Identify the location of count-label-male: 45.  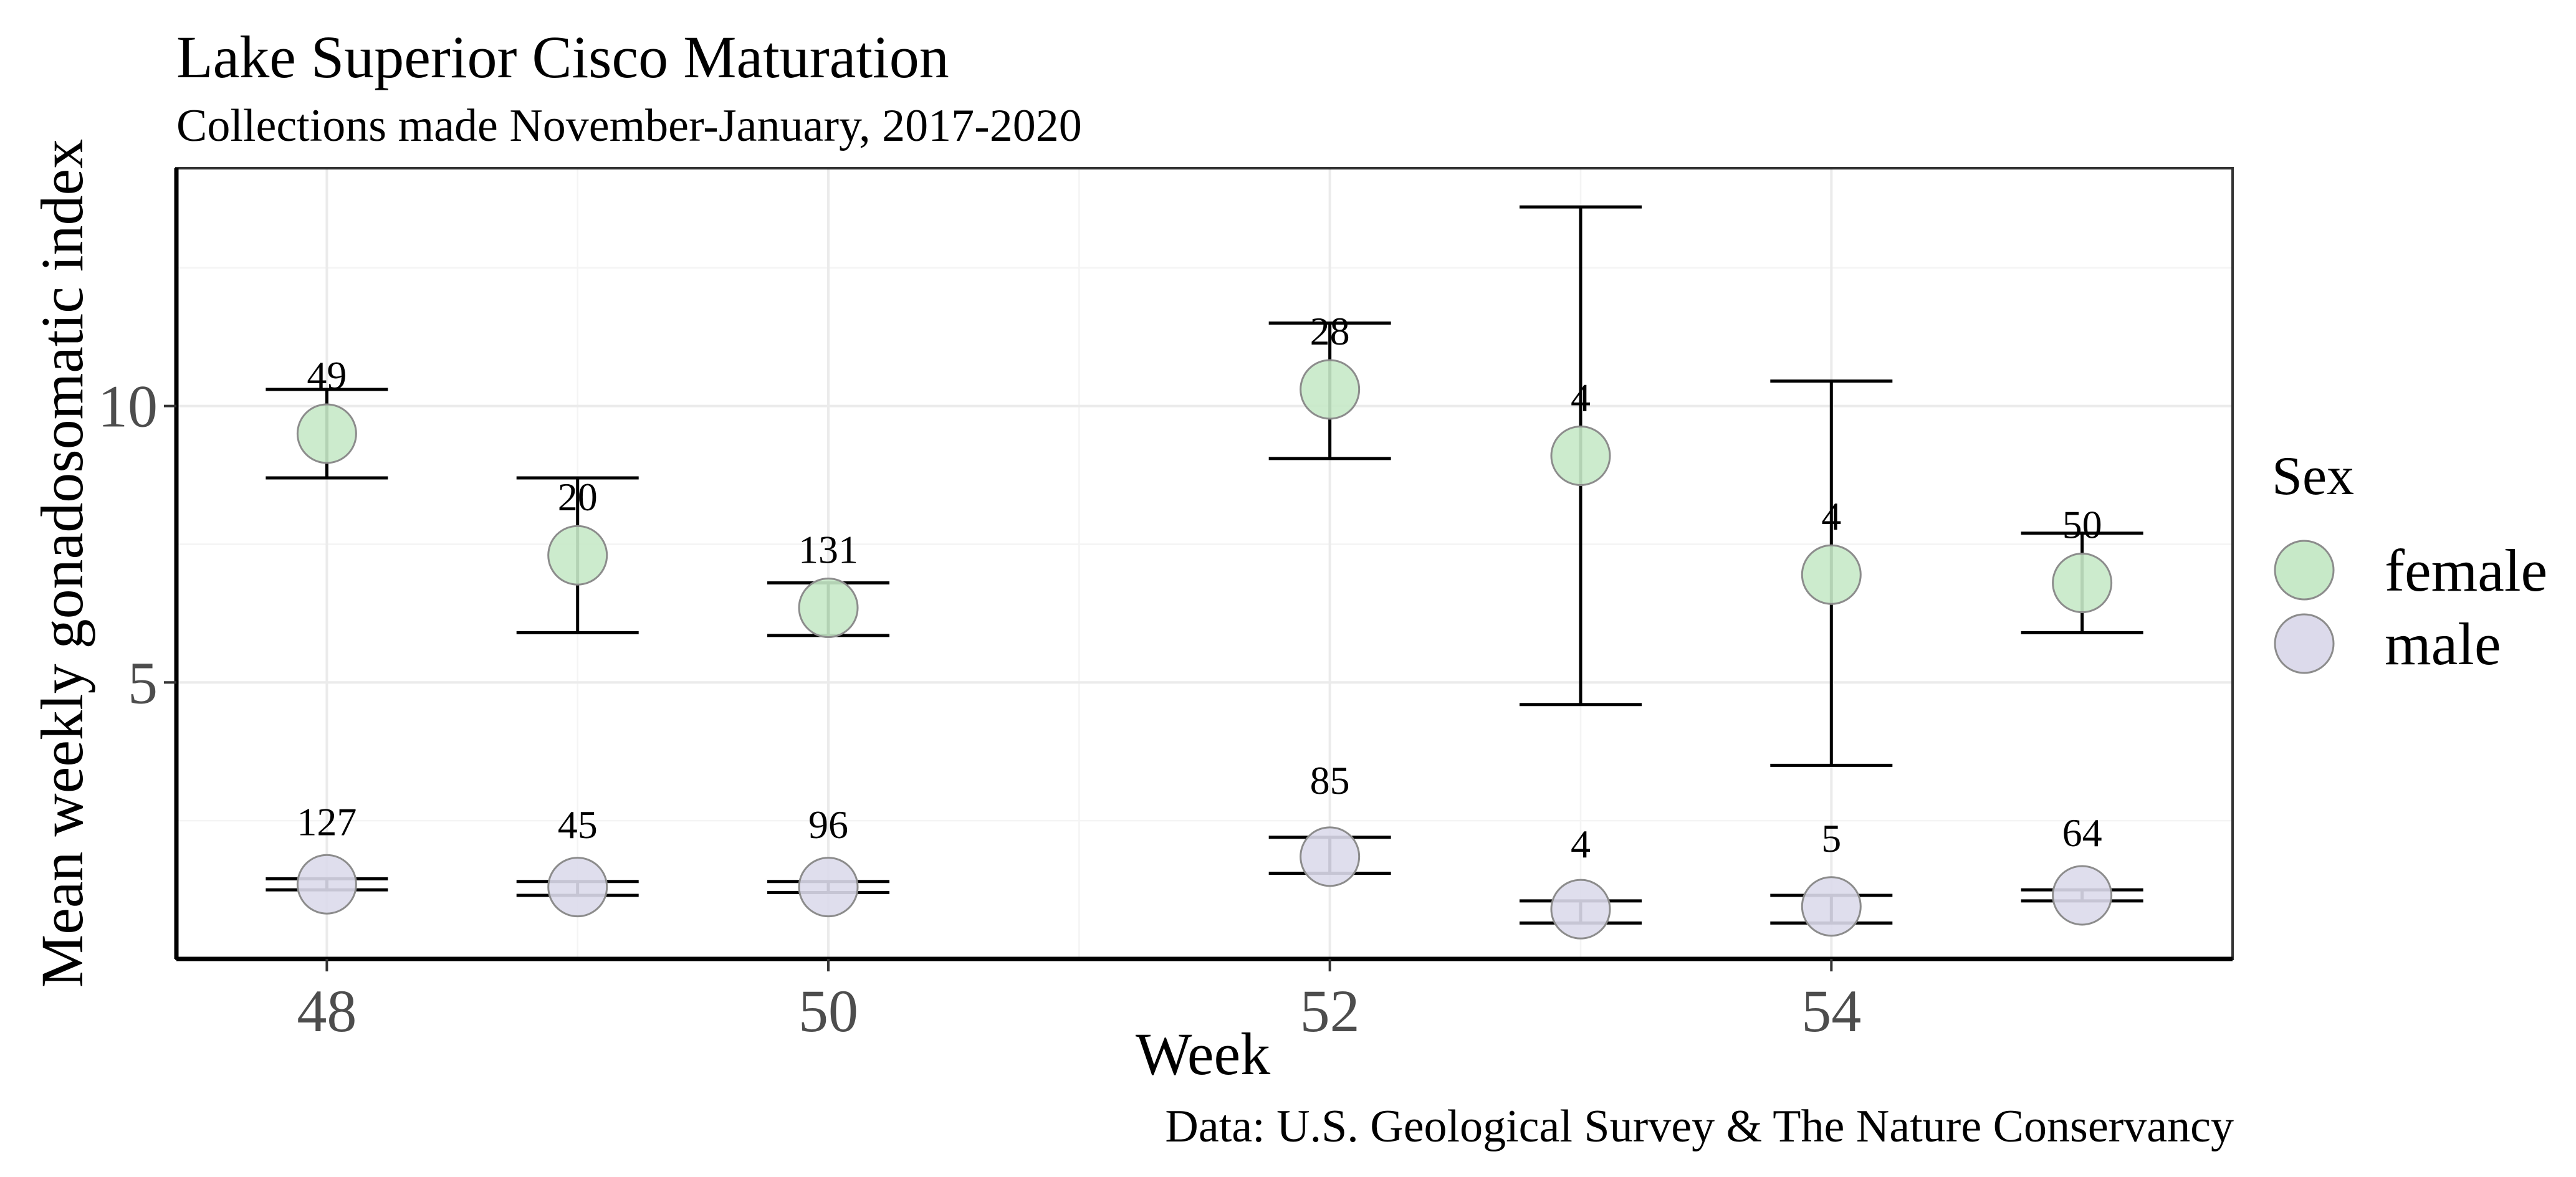
(578, 825).